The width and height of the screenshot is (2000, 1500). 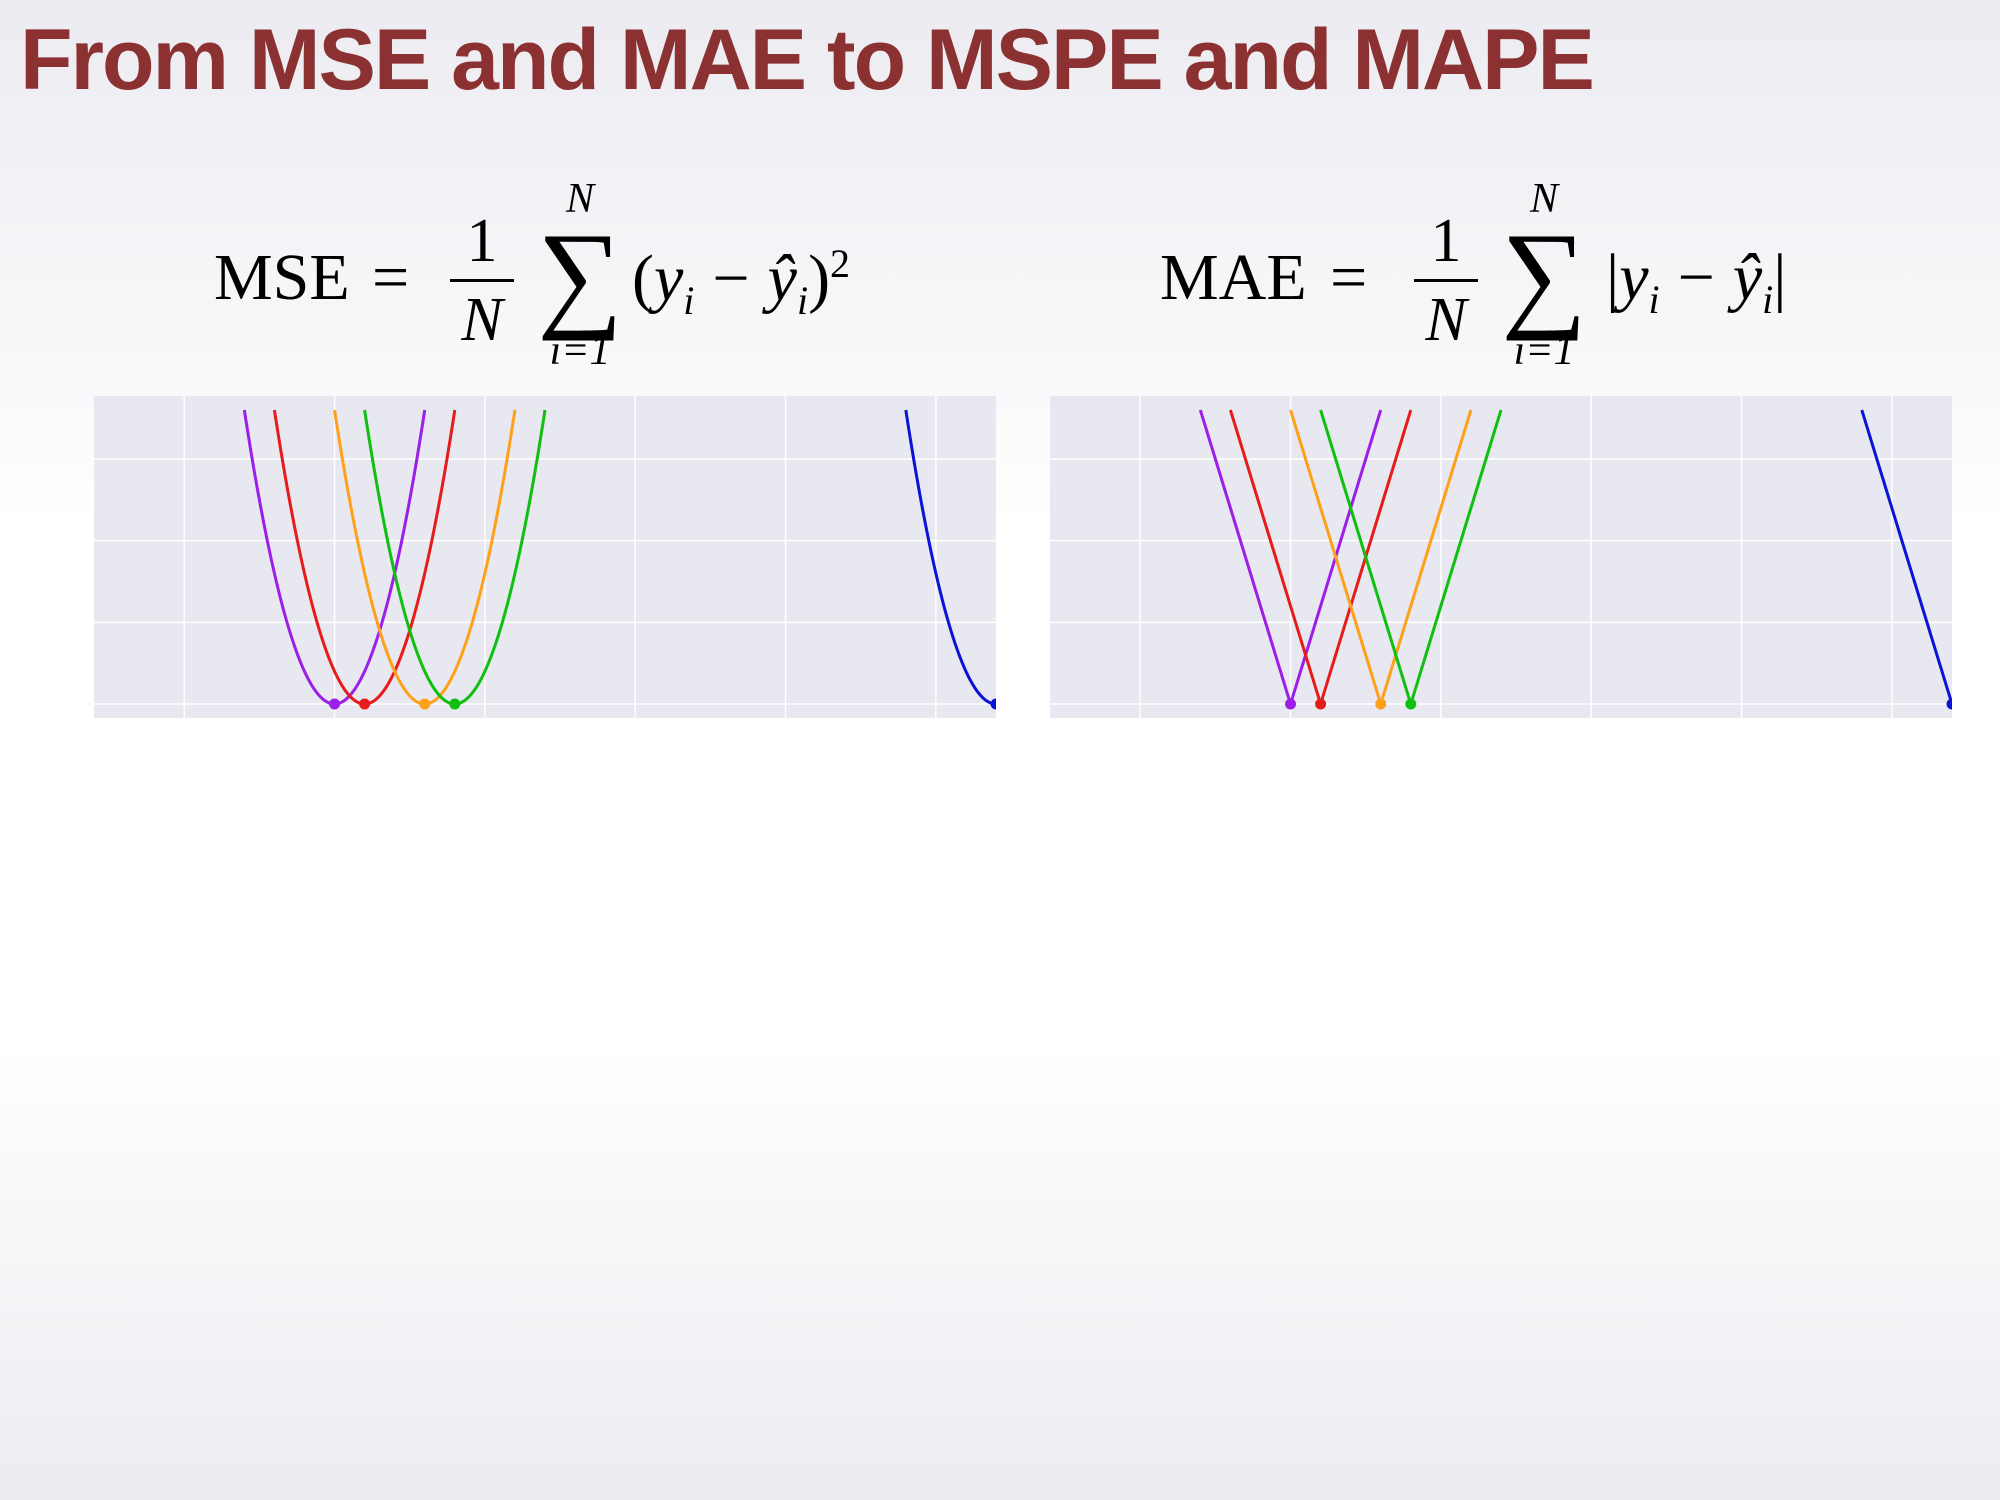 What do you see at coordinates (579, 199) in the screenshot?
I see `mse-sum-upper-limit: N` at bounding box center [579, 199].